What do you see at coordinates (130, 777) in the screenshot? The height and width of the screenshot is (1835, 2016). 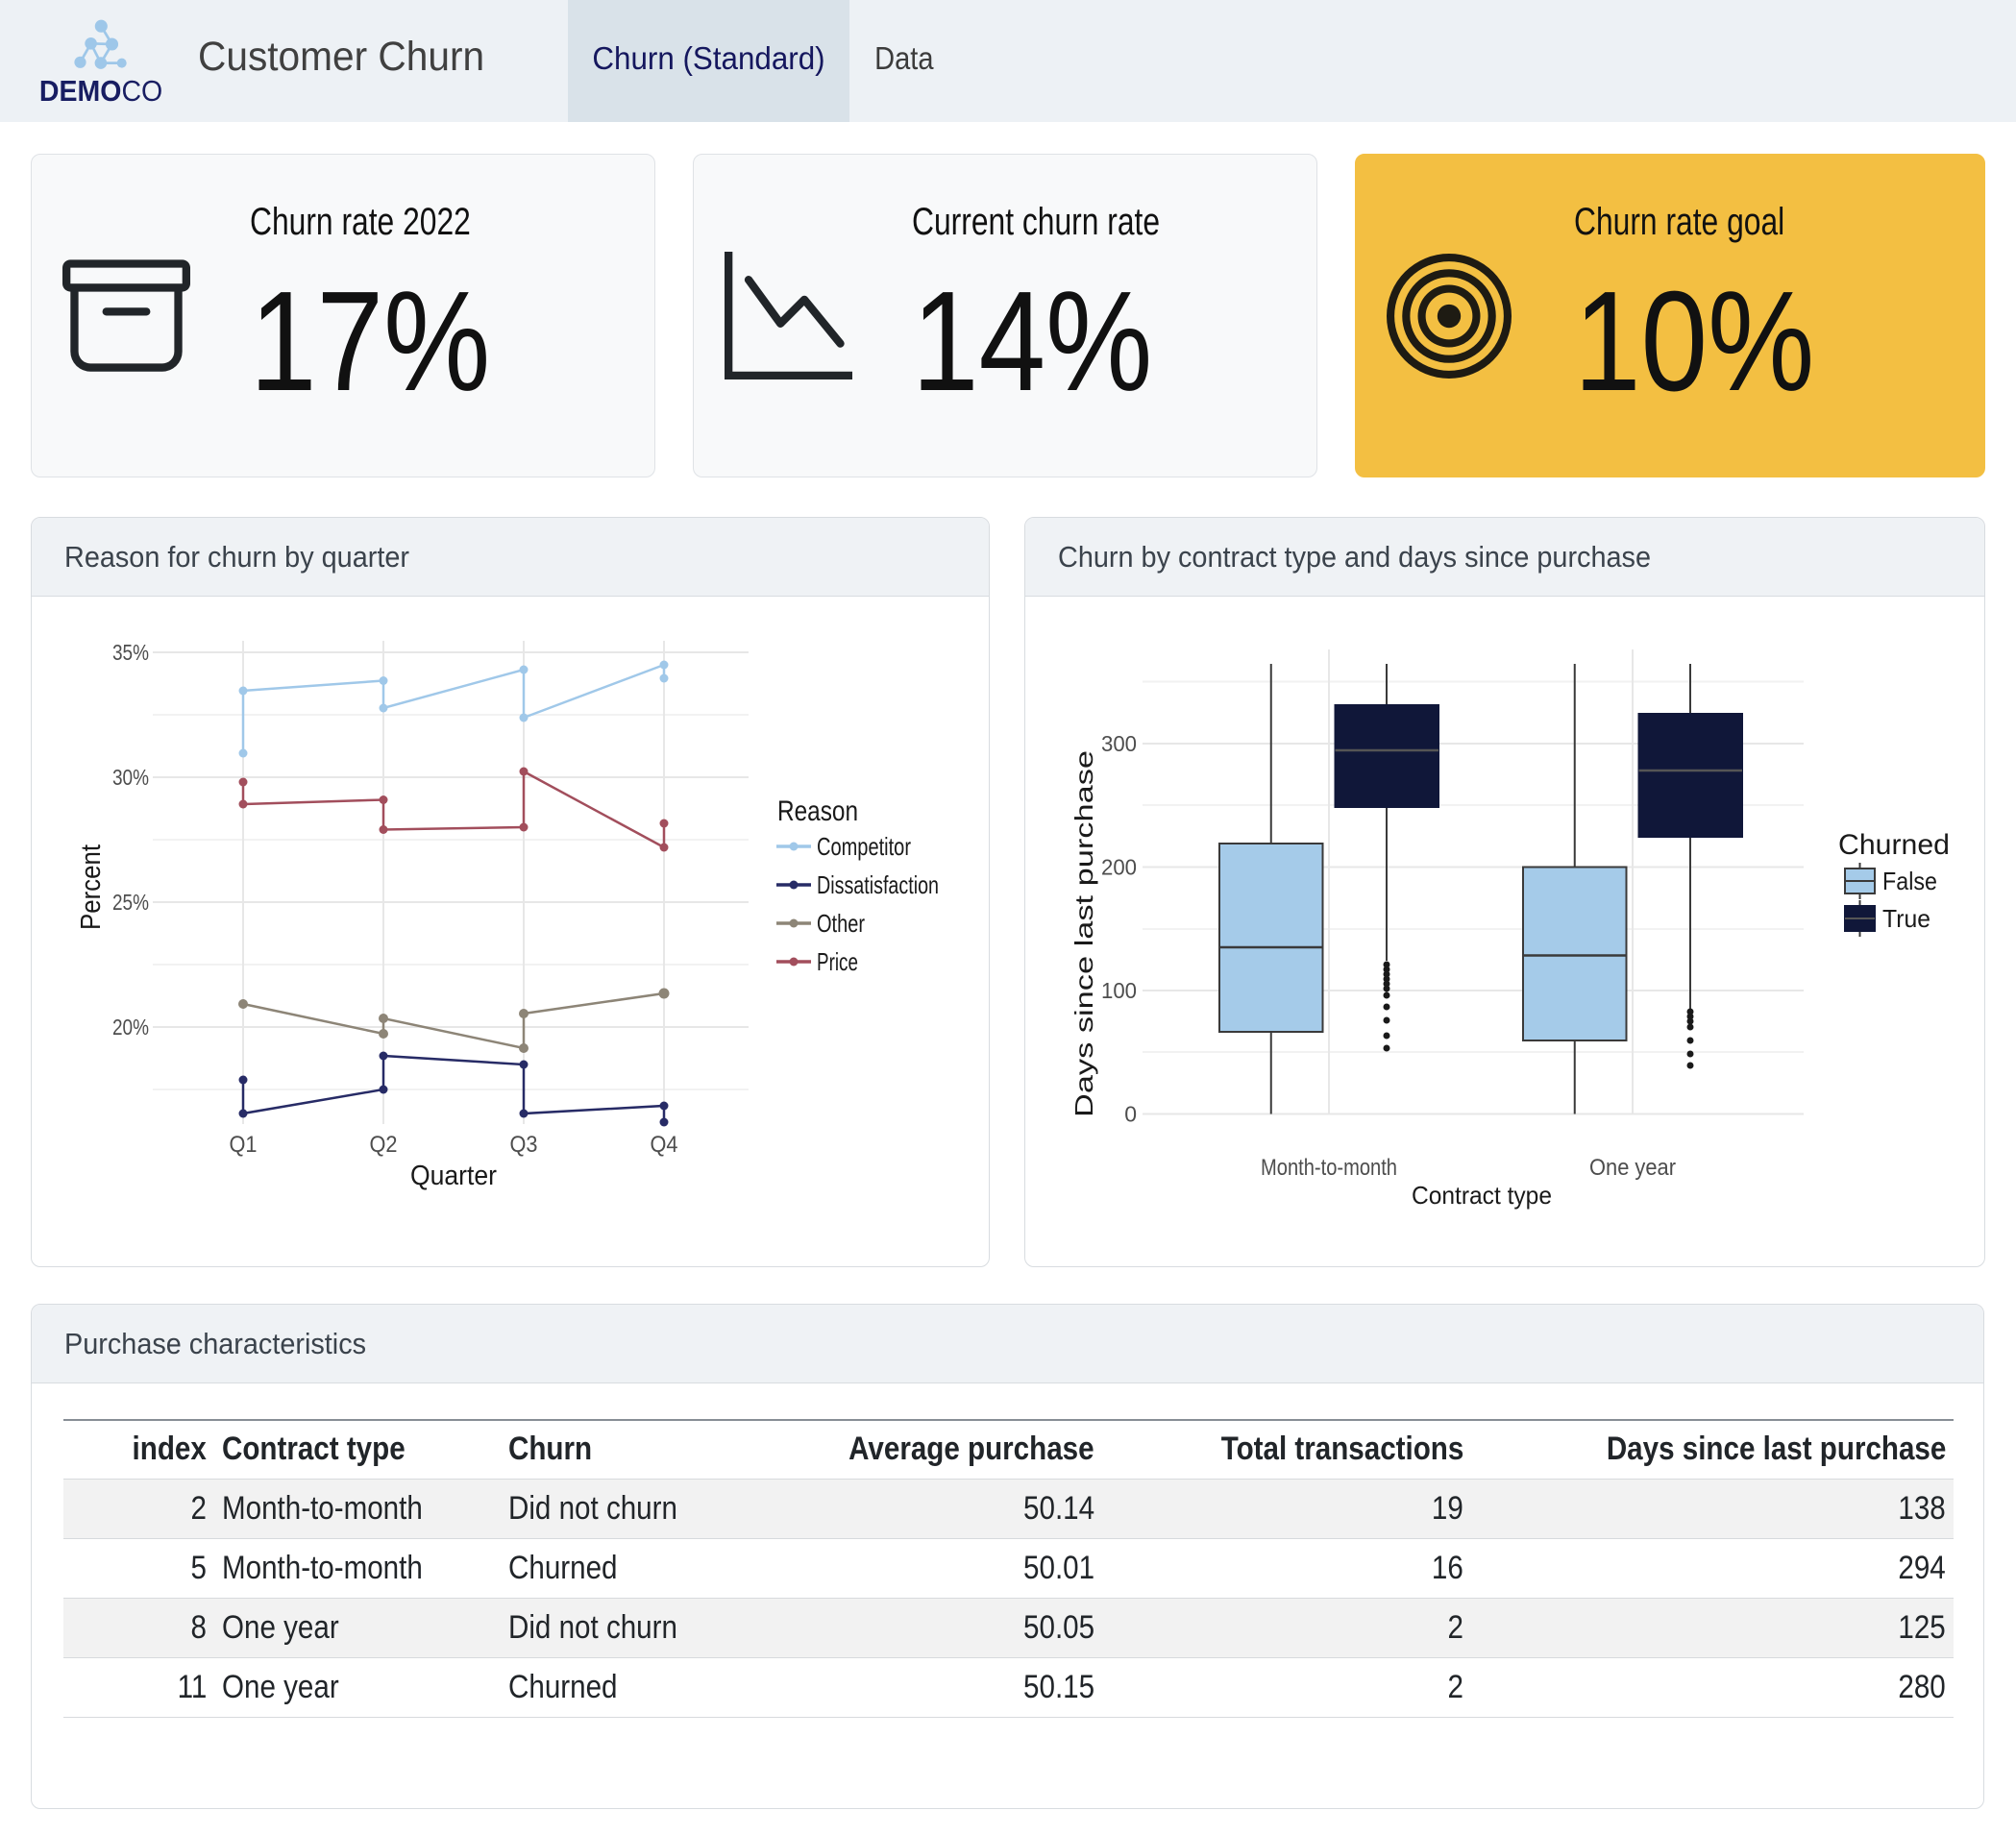 I see `svg-text: 30%` at bounding box center [130, 777].